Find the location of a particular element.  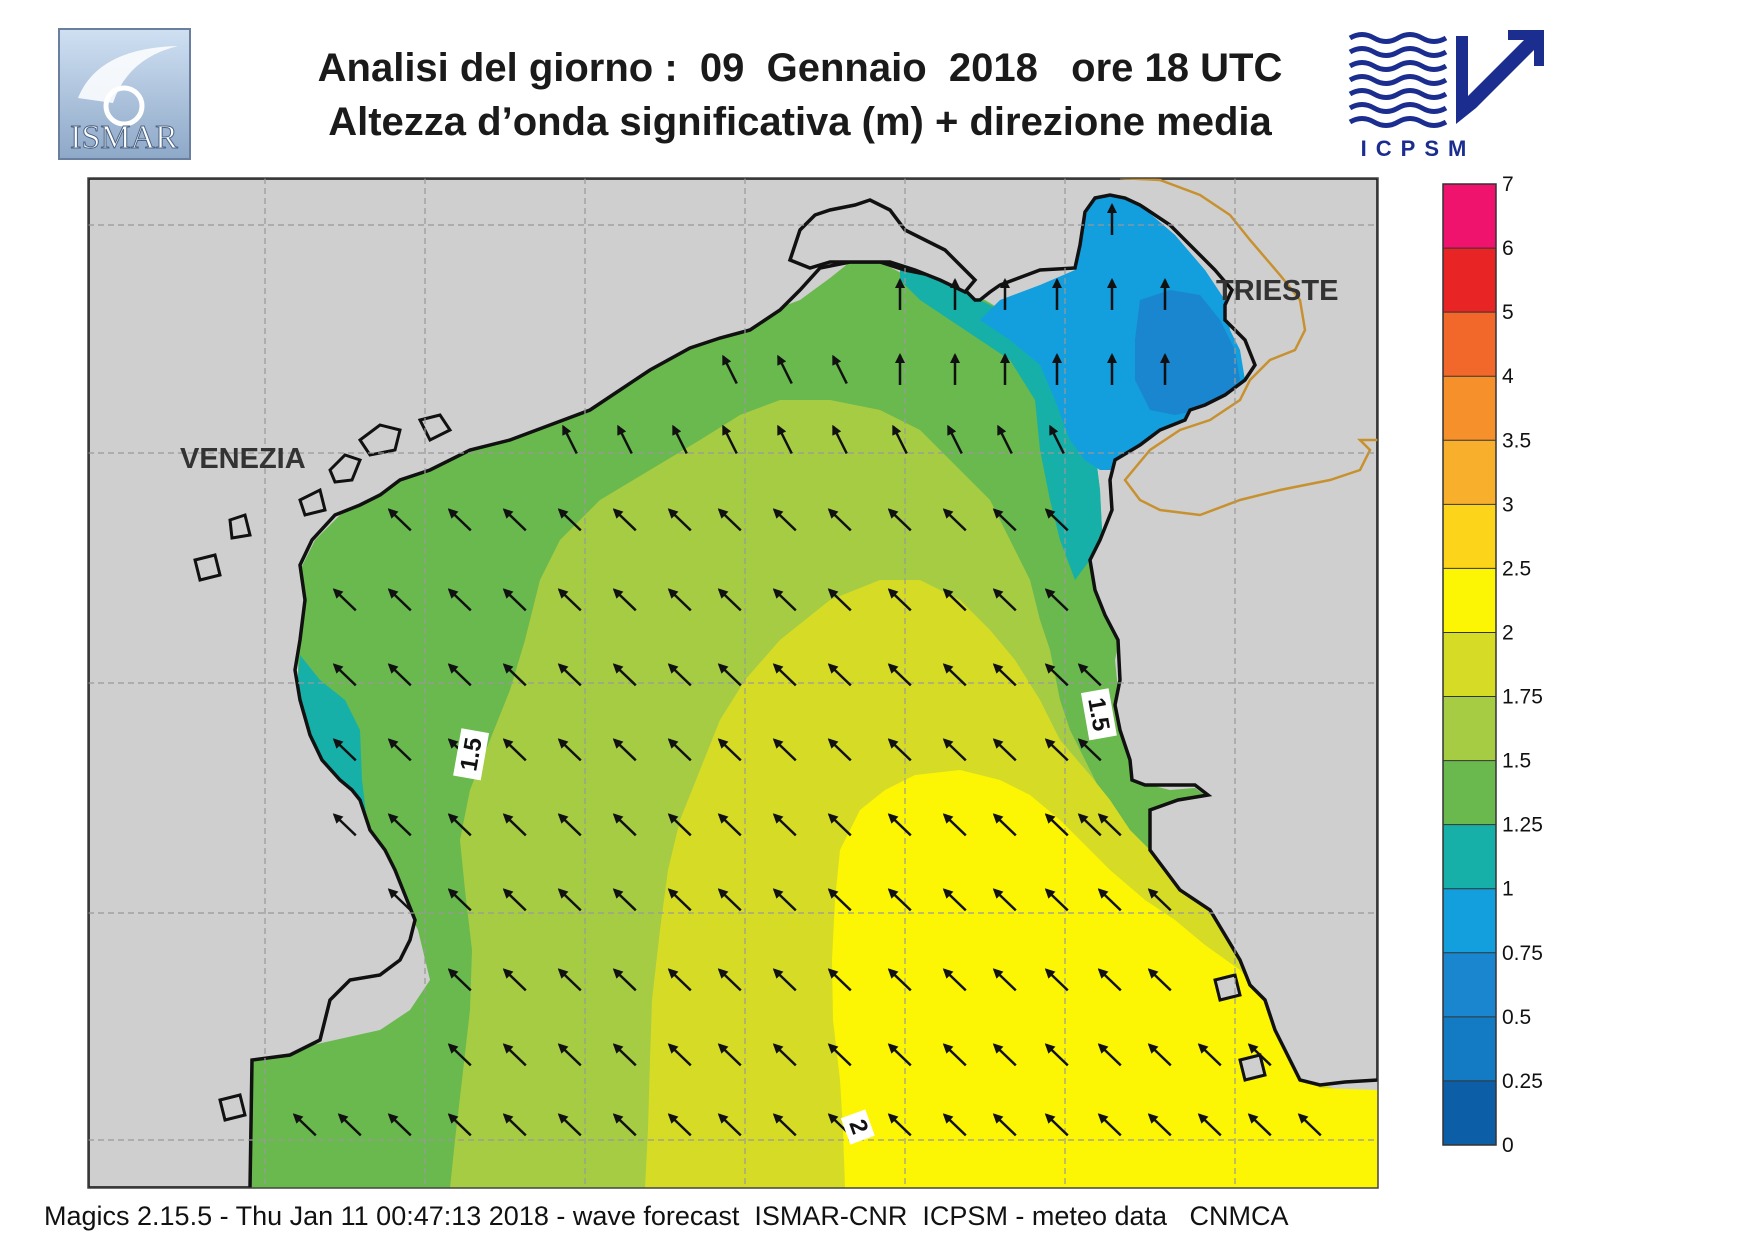

colour-bar-label: 6 is located at coordinates (1508, 248).